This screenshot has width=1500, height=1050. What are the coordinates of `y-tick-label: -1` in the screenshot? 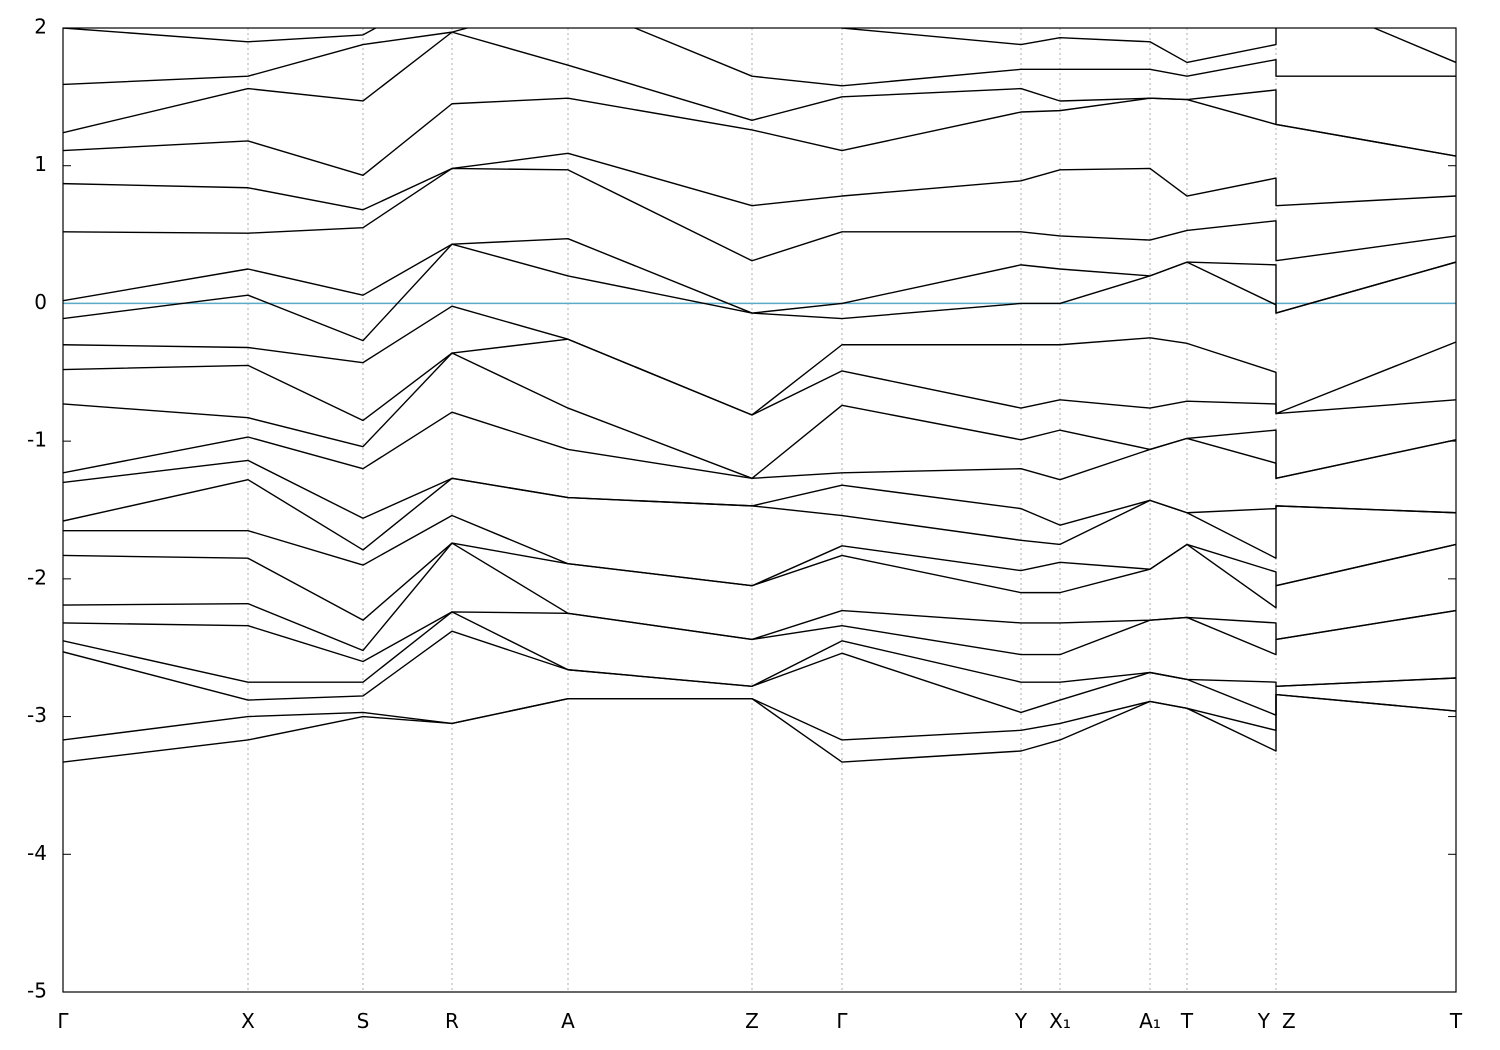 It's located at (37, 440).